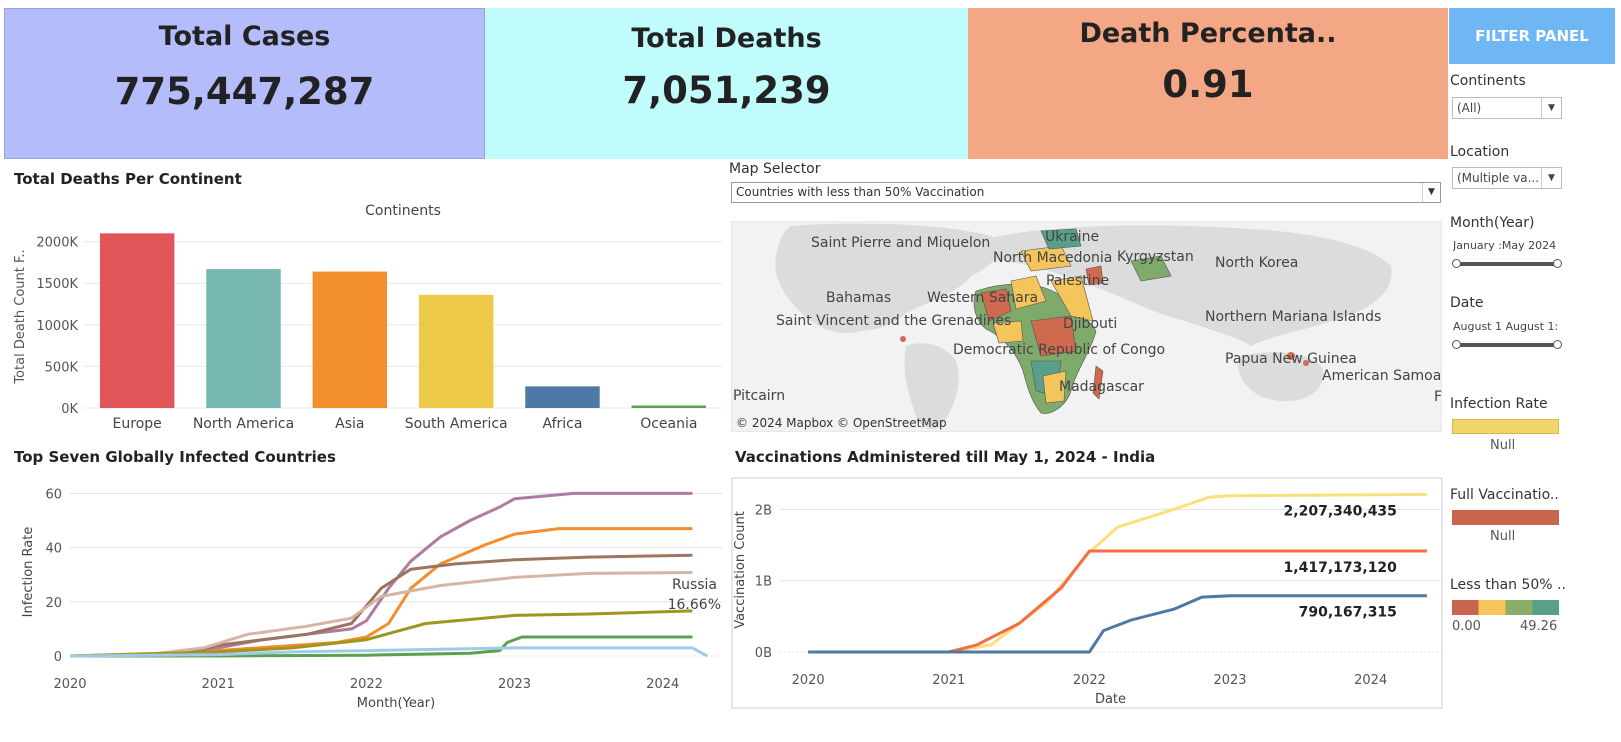  Describe the element at coordinates (1505, 426) in the screenshot. I see `infection-rate-swatch` at that location.